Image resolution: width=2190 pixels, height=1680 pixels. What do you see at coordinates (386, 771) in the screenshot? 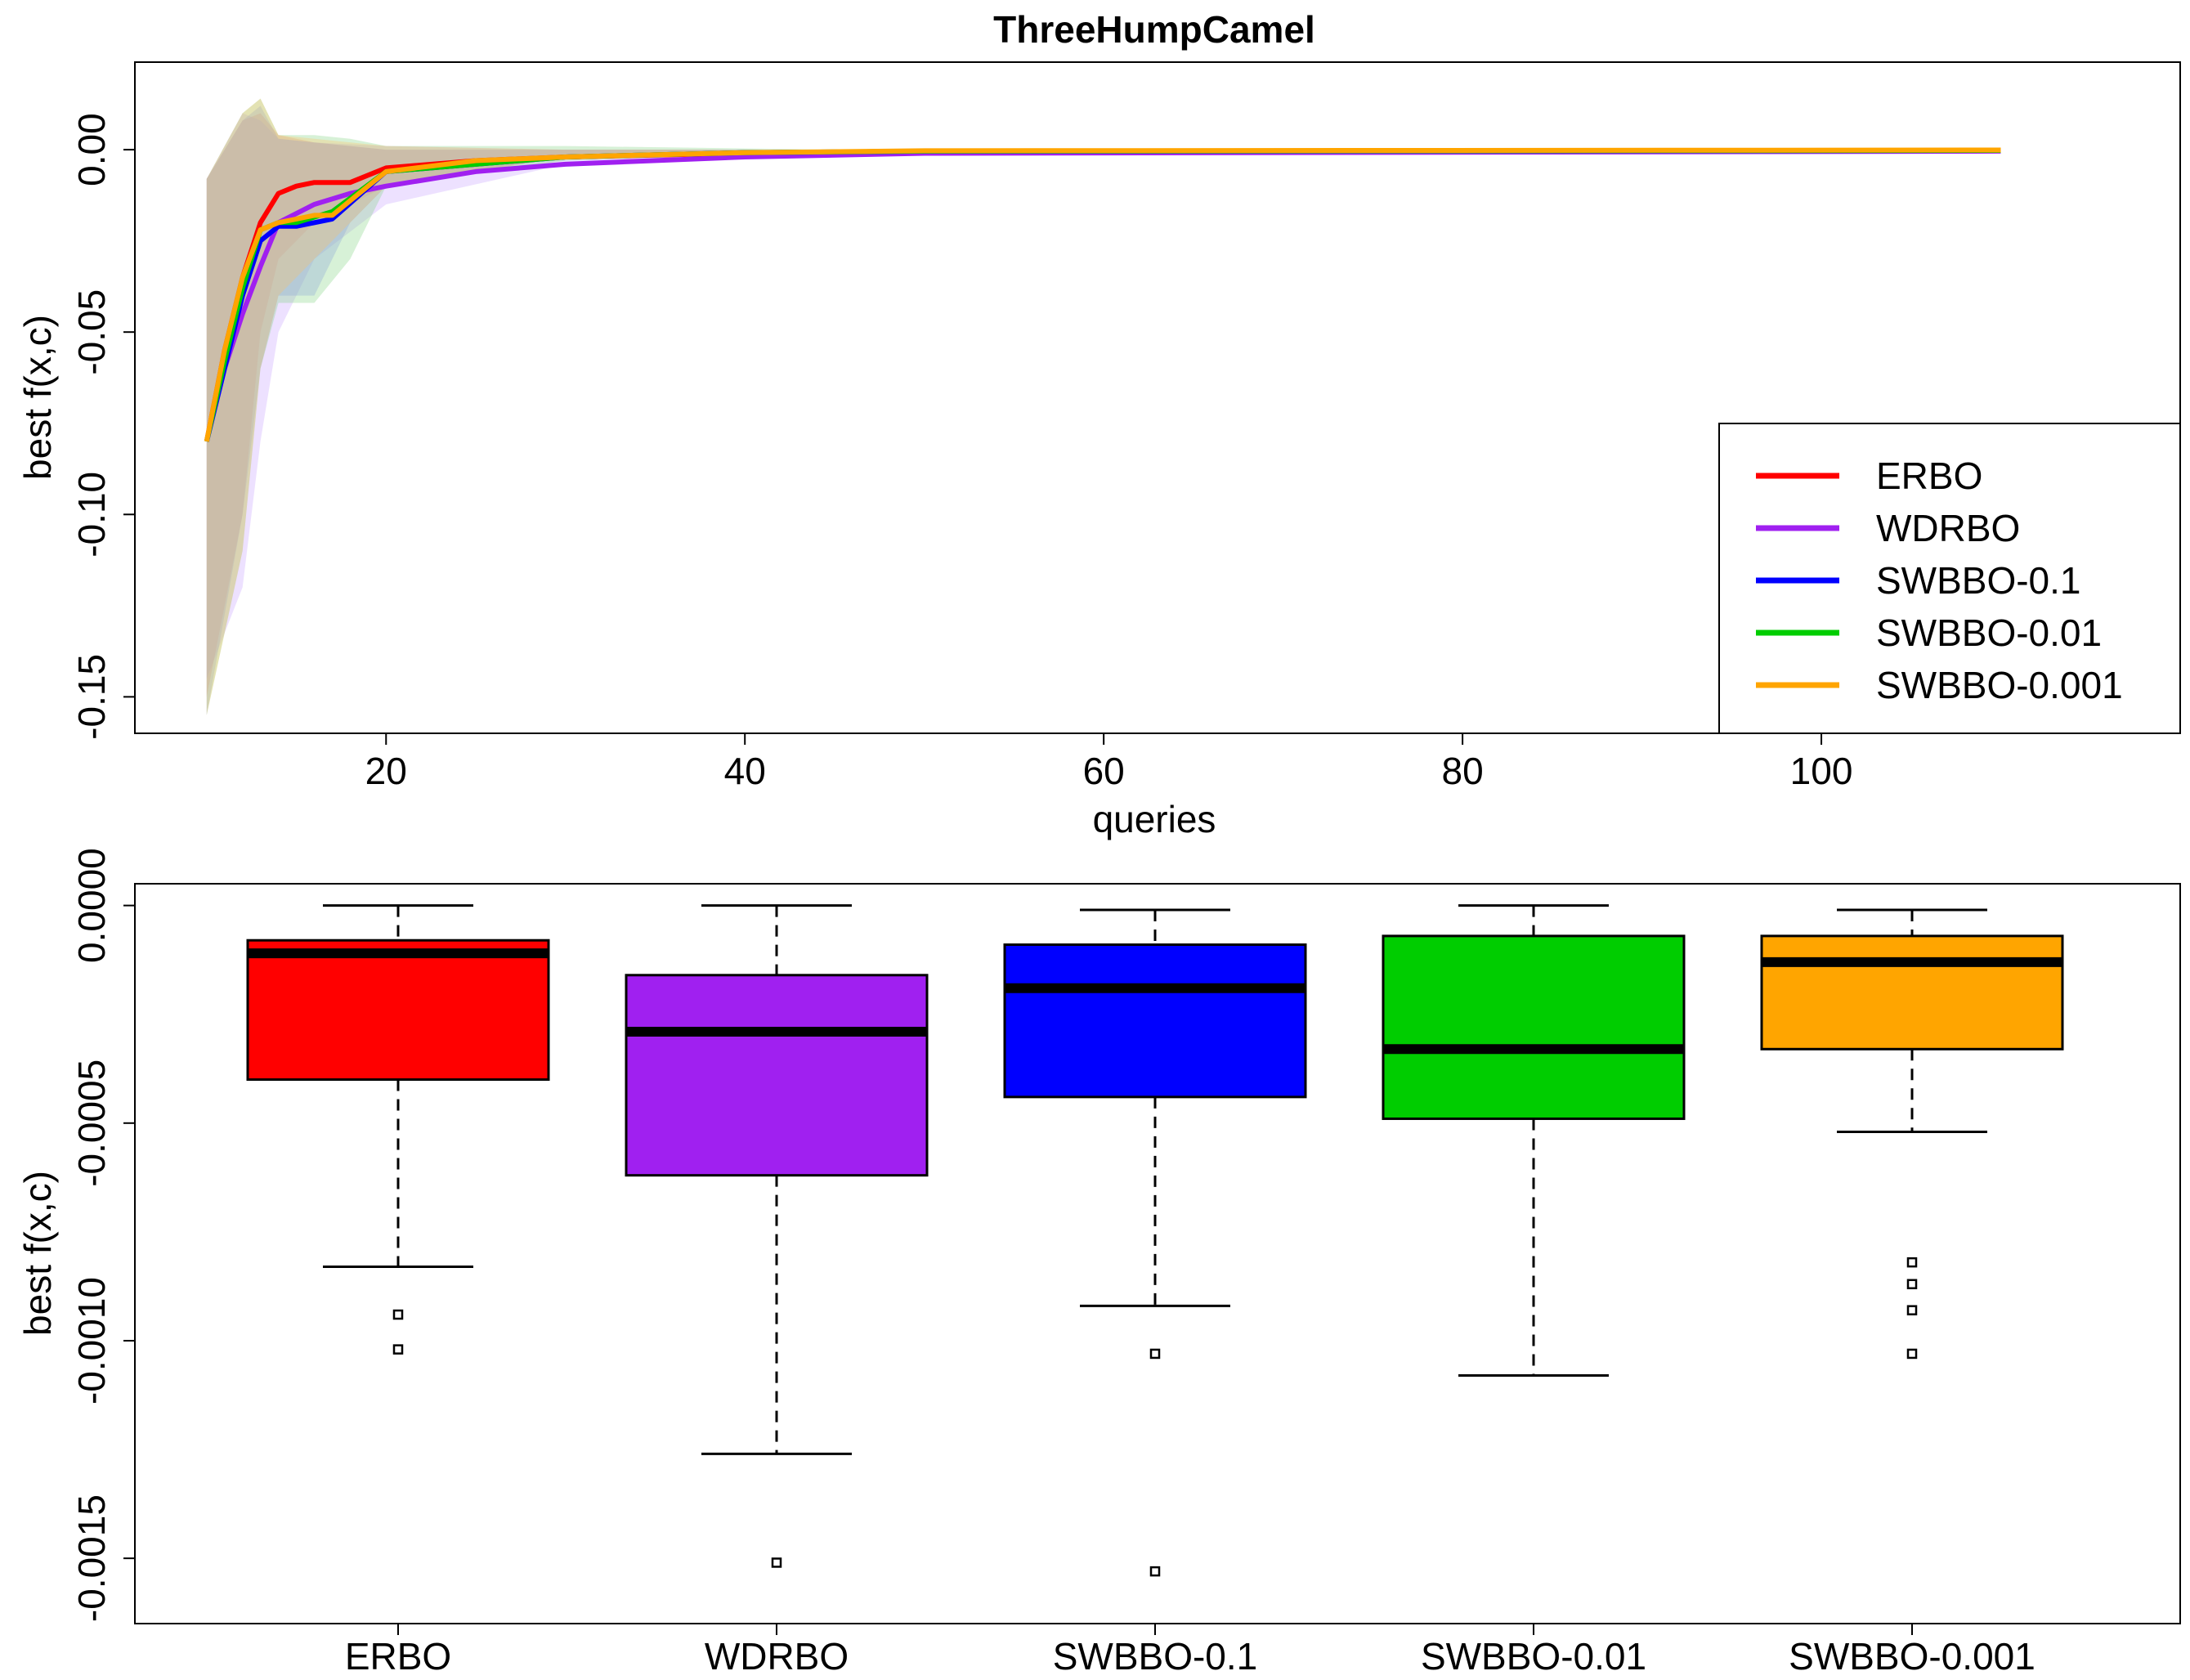
I see `x-tick-label: 20` at bounding box center [386, 771].